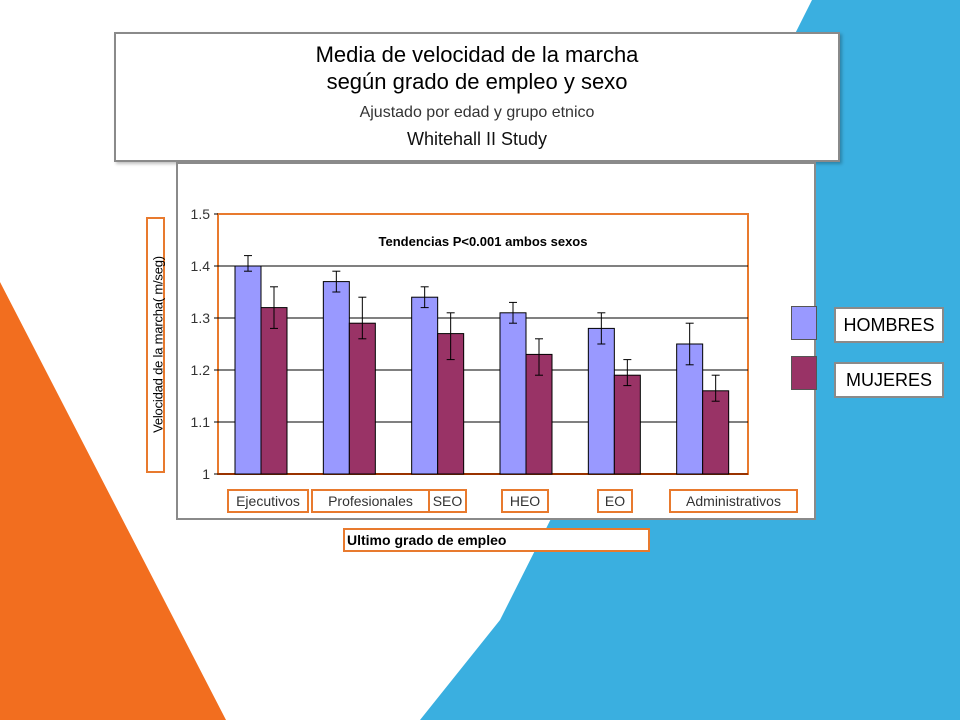 Image resolution: width=960 pixels, height=720 pixels. What do you see at coordinates (370, 501) in the screenshot?
I see `x-tick-label: Profesionales` at bounding box center [370, 501].